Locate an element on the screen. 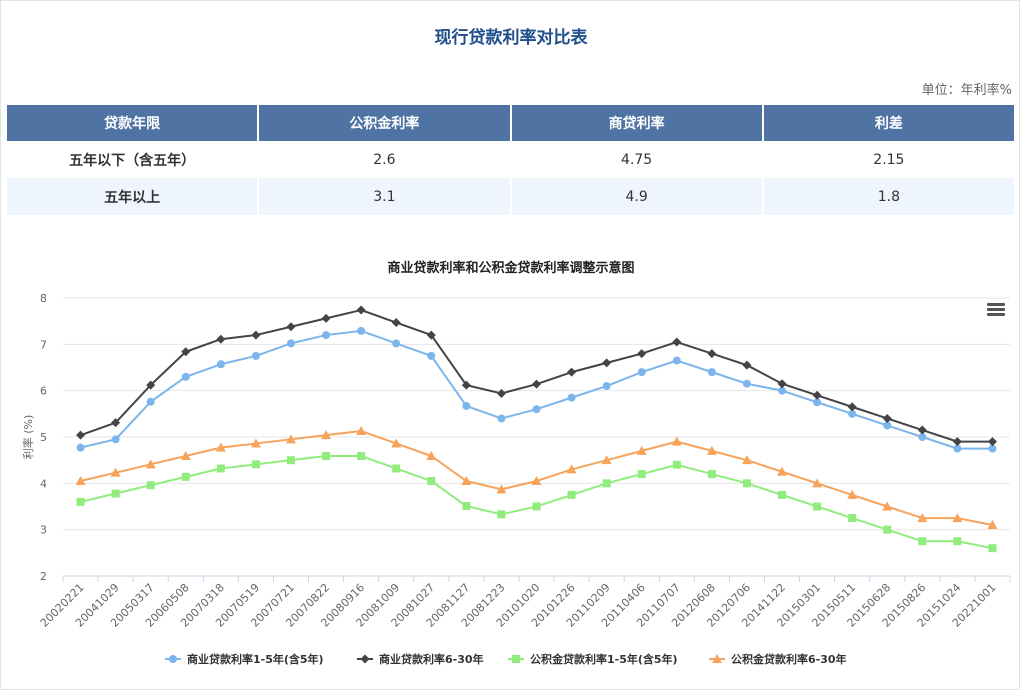 This screenshot has width=1022, height=692. y-tick-label: 7 is located at coordinates (43, 344).